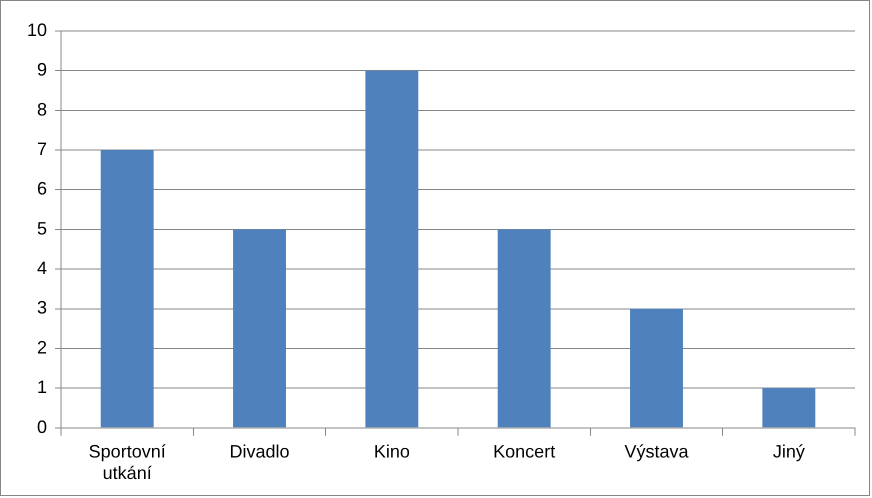 The width and height of the screenshot is (872, 498). What do you see at coordinates (657, 452) in the screenshot?
I see `x-tick-label: Výstava` at bounding box center [657, 452].